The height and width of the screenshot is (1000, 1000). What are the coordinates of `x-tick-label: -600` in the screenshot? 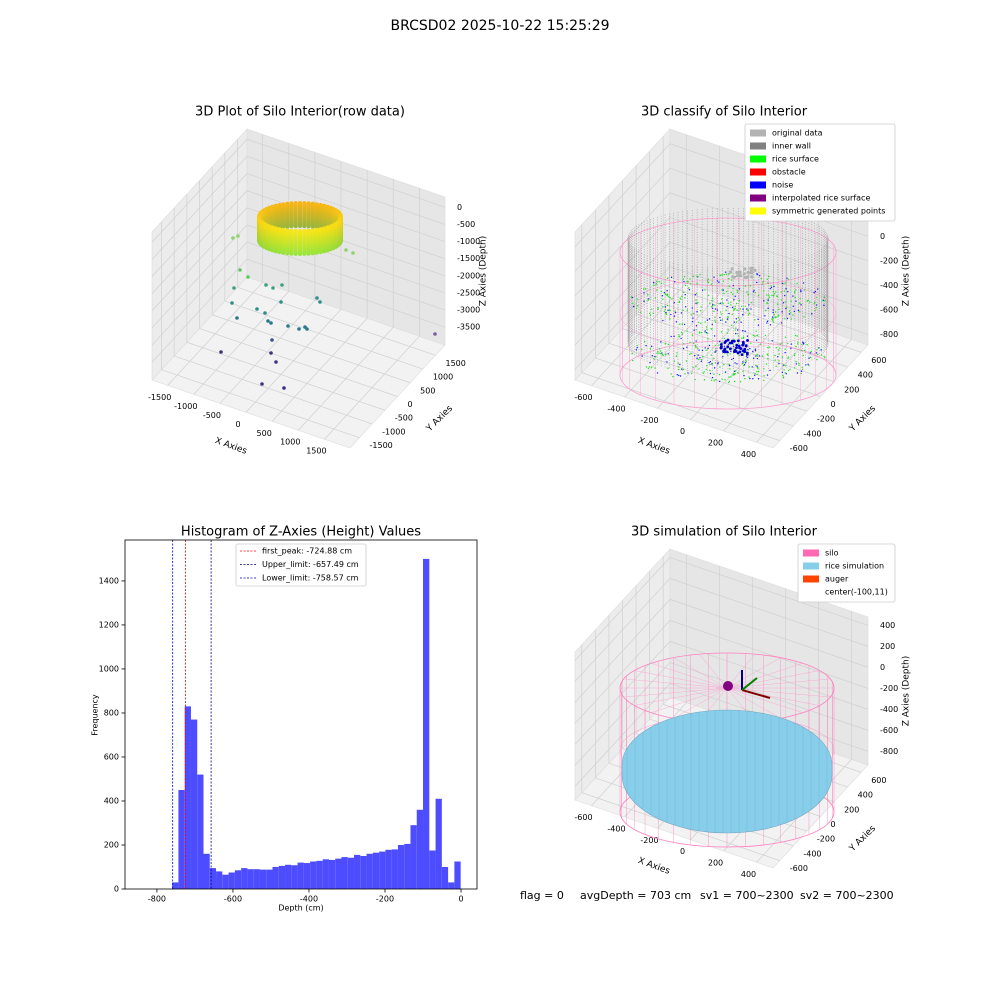 It's located at (583, 397).